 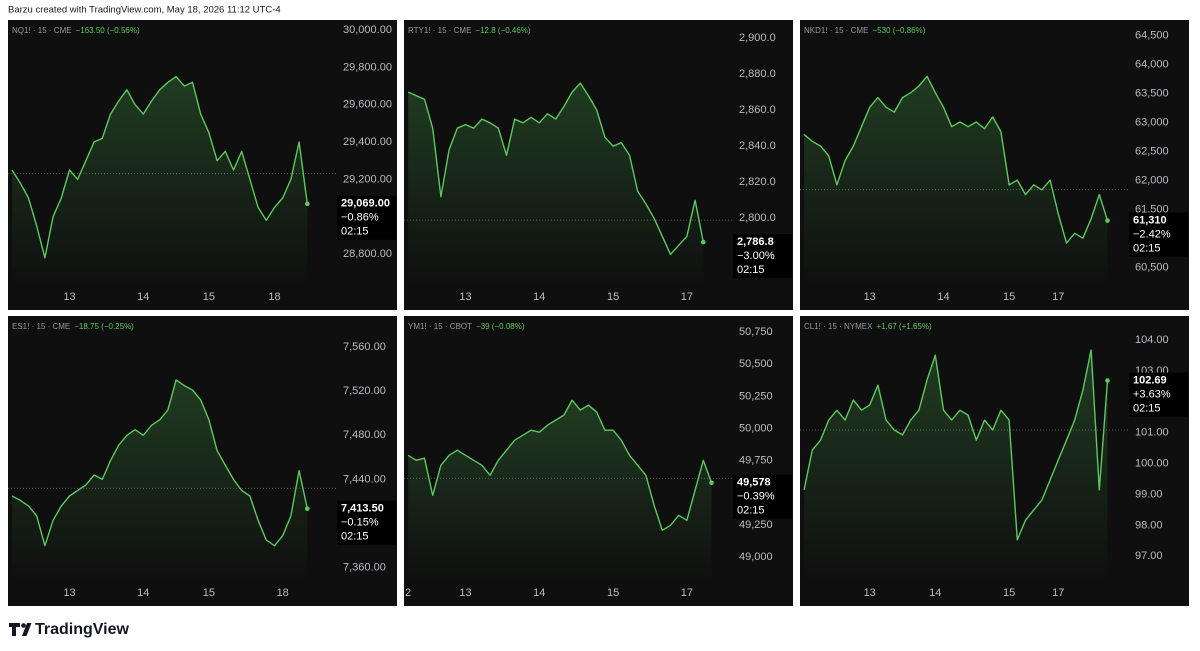 What do you see at coordinates (1152, 340) in the screenshot?
I see `y-tick-label: 104.00` at bounding box center [1152, 340].